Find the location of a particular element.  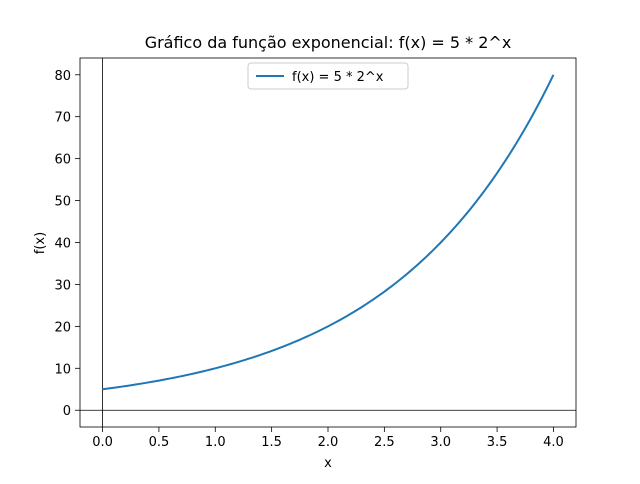

y-tick-label: 0 is located at coordinates (67, 411).